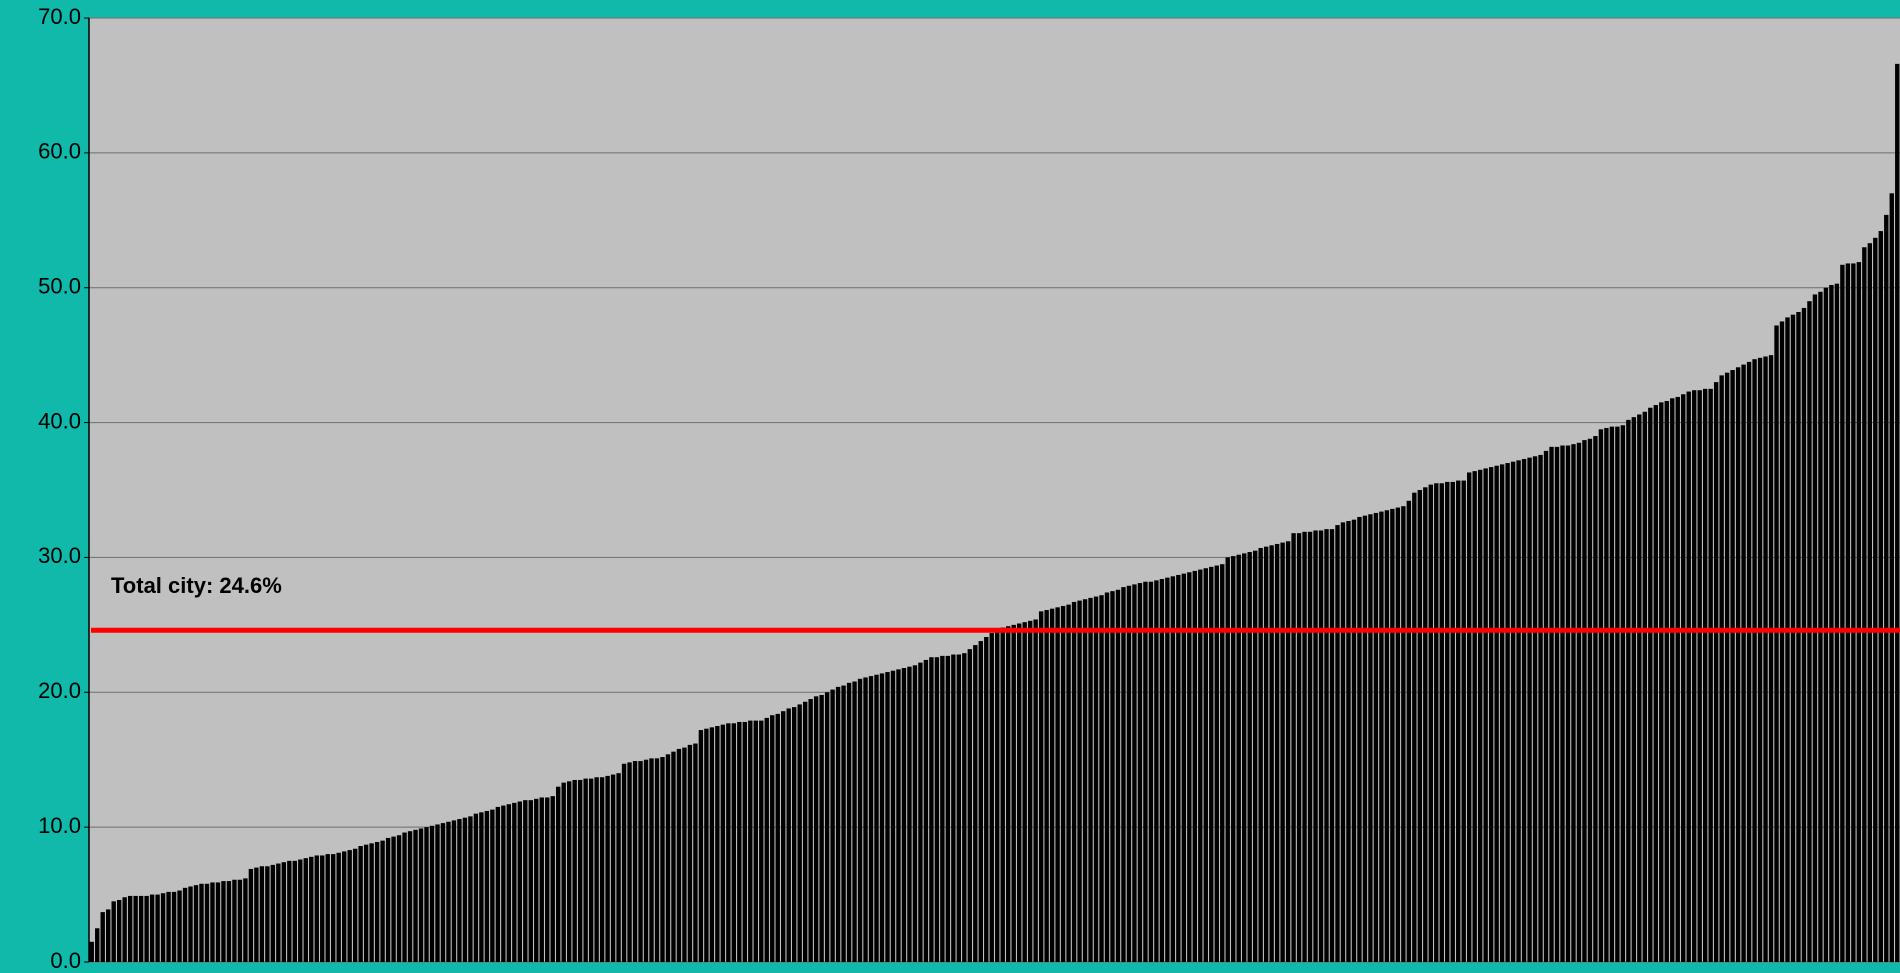 The image size is (1900, 973). Describe the element at coordinates (59, 690) in the screenshot. I see `y-tick-label: 20.0` at that location.